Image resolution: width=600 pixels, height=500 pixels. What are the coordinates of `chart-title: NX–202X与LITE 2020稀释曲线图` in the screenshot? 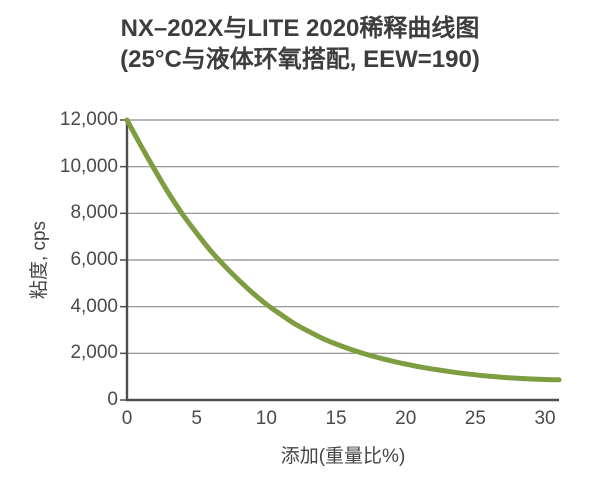 It's located at (300, 28).